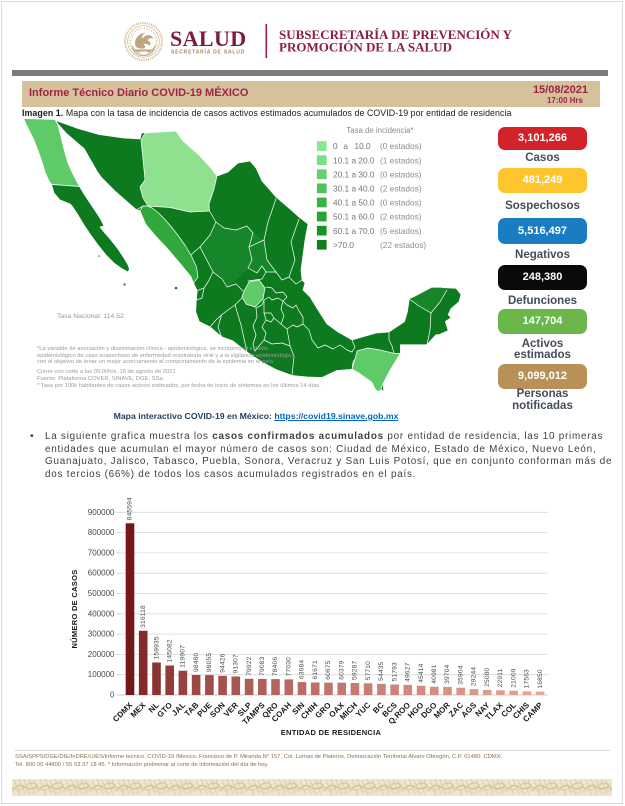 The height and width of the screenshot is (806, 625). I want to click on svg-text: NÚMERO DE CASOS, so click(74, 608).